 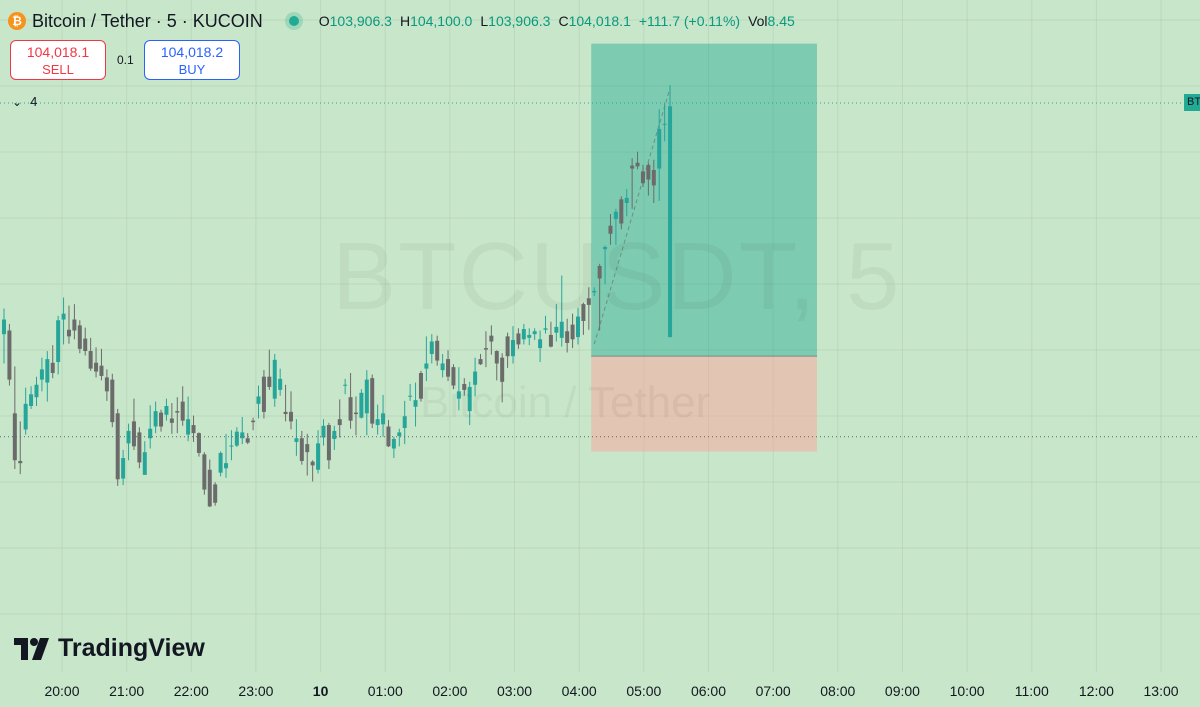 I want to click on long-position-tool, so click(x=704, y=247).